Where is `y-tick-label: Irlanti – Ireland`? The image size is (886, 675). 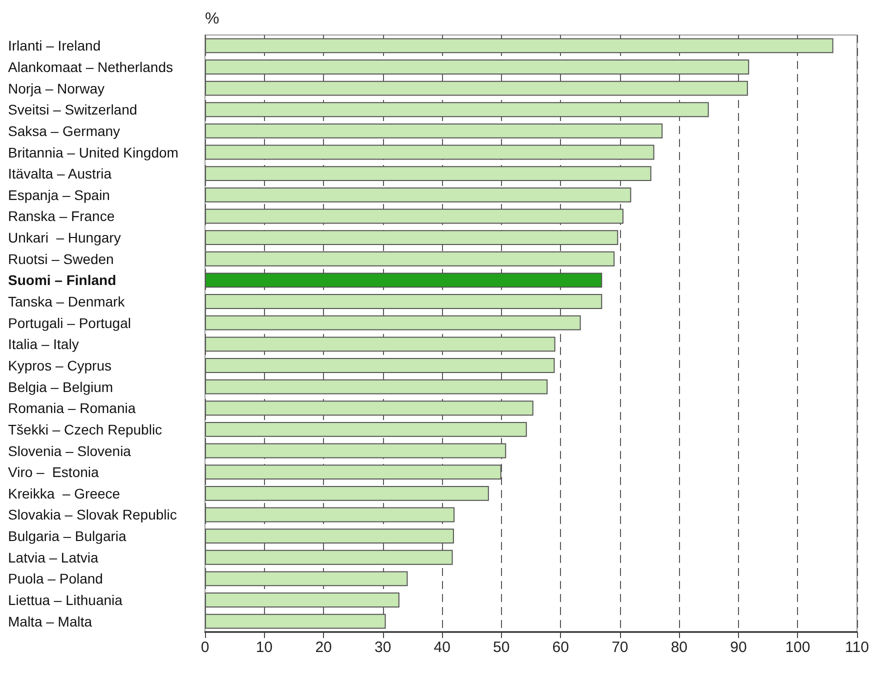
y-tick-label: Irlanti – Ireland is located at coordinates (54, 46).